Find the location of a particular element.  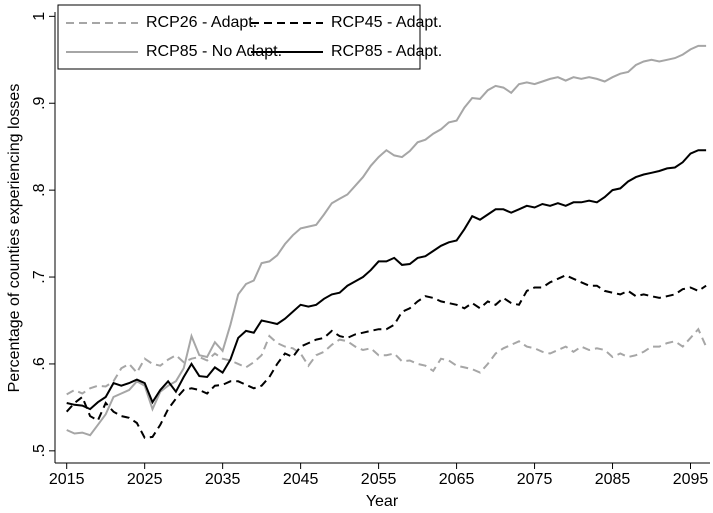

y-tick-label: .7 is located at coordinates (39, 276).